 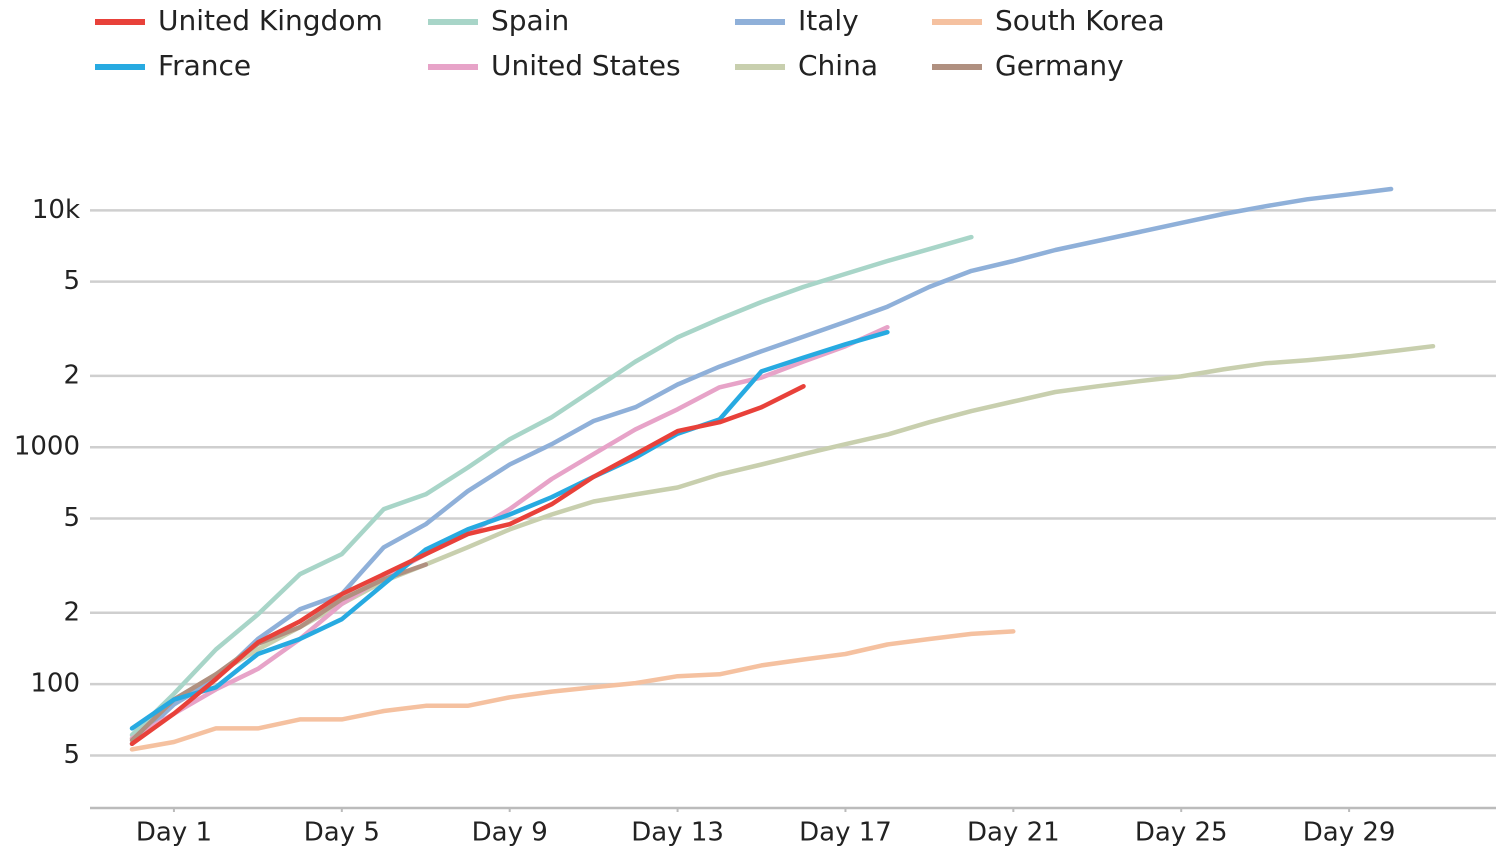 I want to click on x-tick-label: Day 25, so click(x=1181, y=833).